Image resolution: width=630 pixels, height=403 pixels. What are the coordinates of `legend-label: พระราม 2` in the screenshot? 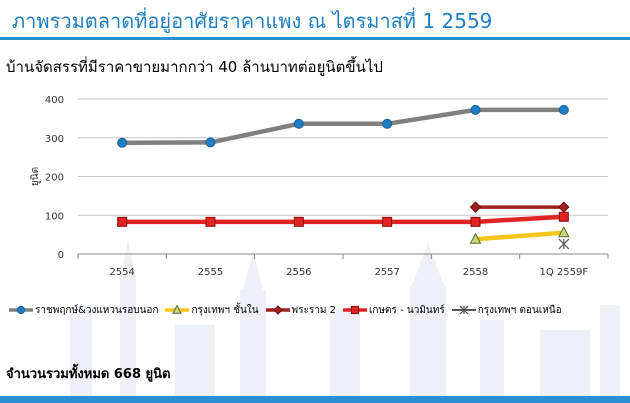 It's located at (313, 310).